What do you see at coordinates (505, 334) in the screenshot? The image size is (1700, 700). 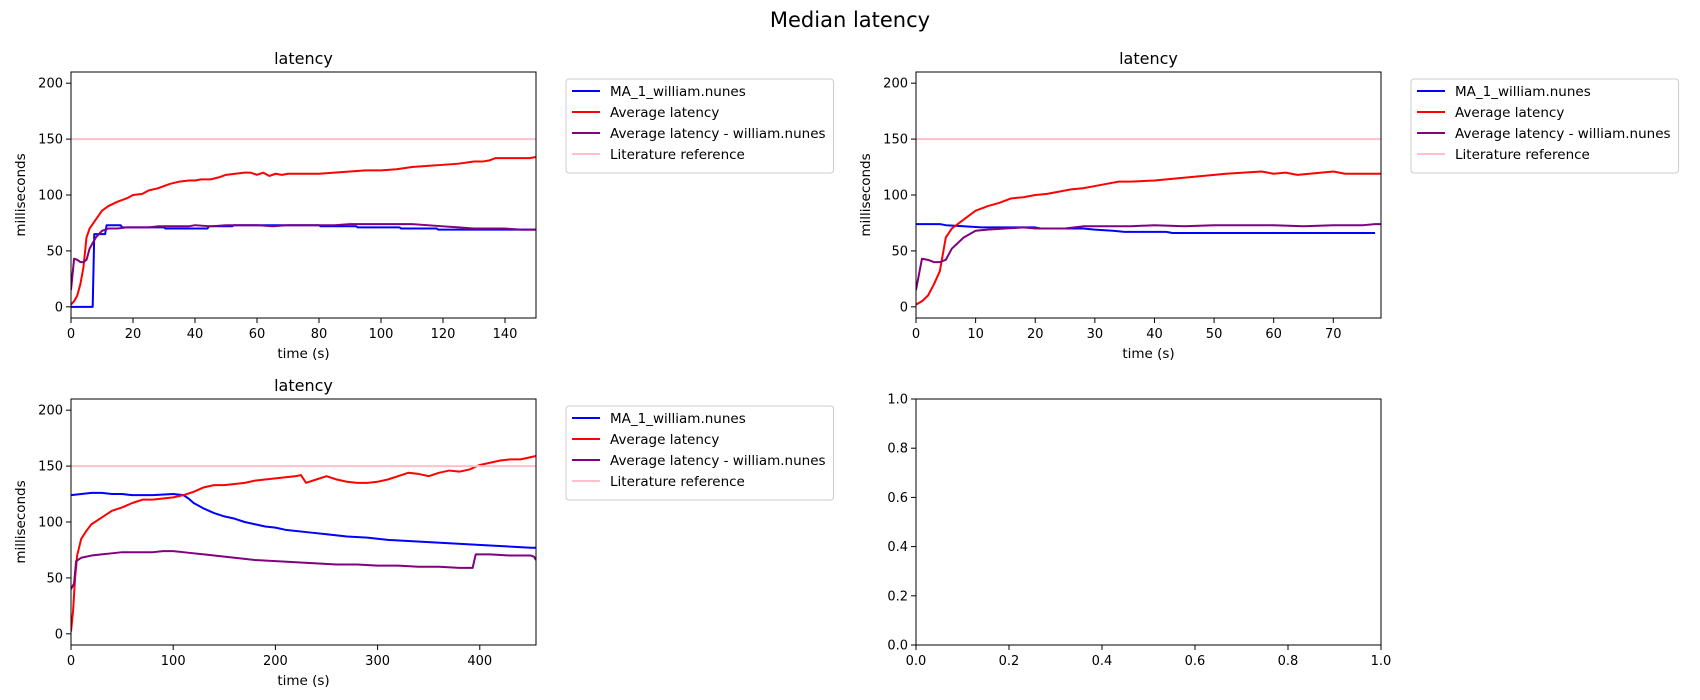 I see `x-tick-label: 140` at bounding box center [505, 334].